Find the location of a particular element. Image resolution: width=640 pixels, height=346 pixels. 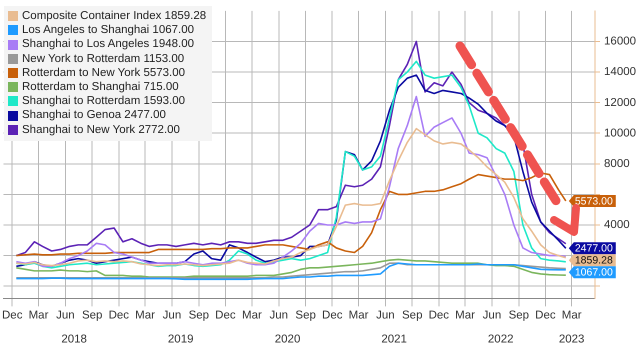

x2-tick-label: 2022 is located at coordinates (501, 339).